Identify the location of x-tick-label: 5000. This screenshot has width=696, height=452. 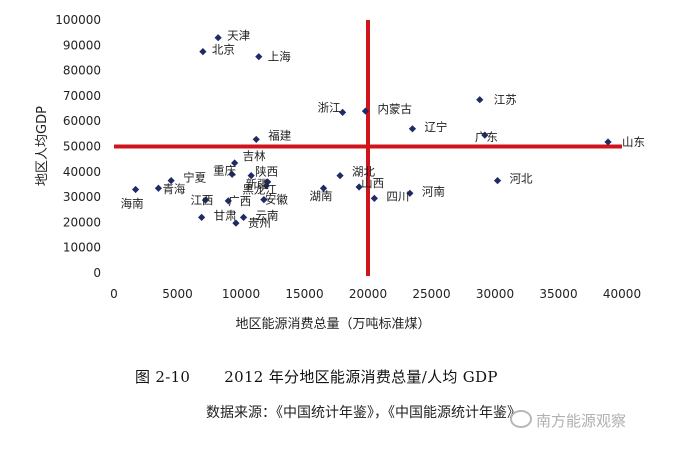
(177, 294).